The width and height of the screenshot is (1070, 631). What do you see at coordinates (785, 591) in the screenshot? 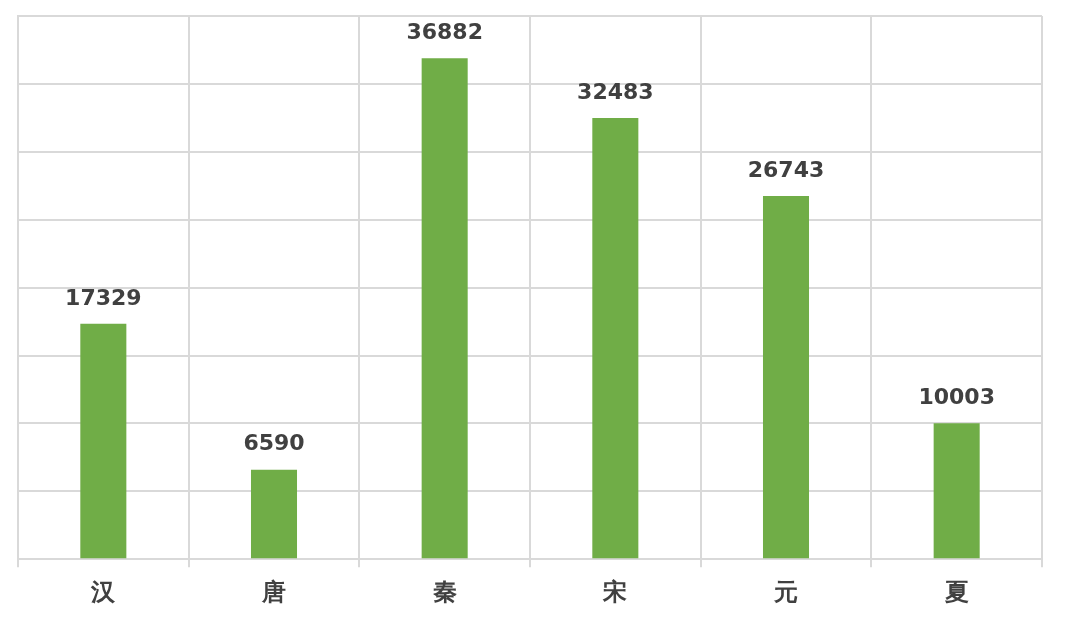
I see `x-tick-label: 元` at bounding box center [785, 591].